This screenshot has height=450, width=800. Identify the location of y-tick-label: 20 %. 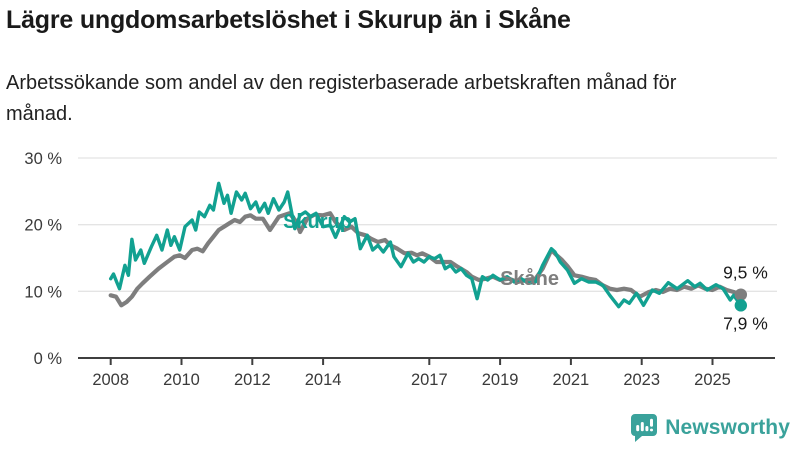
(43, 226).